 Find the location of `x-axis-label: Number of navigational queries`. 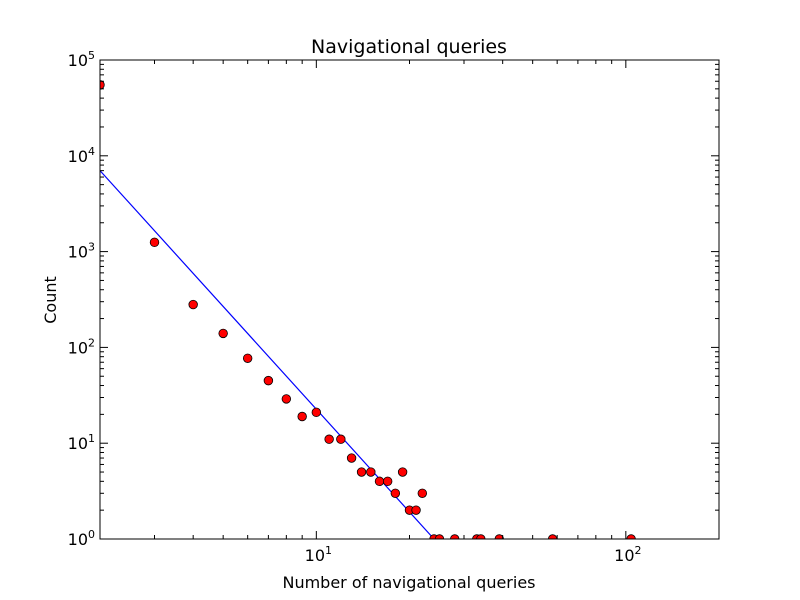

x-axis-label: Number of navigational queries is located at coordinates (408, 582).